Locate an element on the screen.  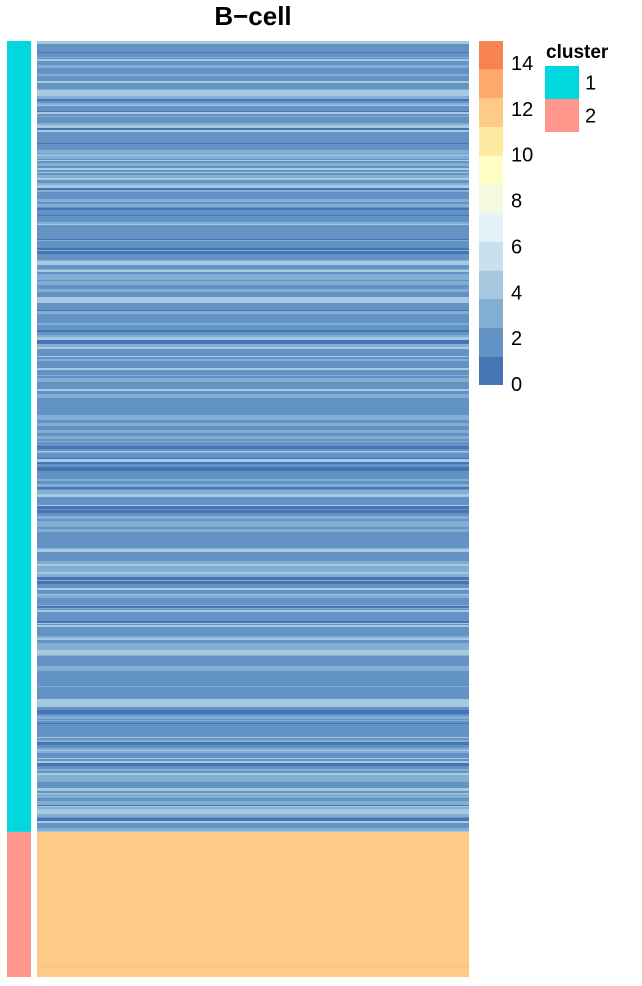
colorbar-tick-label: 12 is located at coordinates (522, 110).